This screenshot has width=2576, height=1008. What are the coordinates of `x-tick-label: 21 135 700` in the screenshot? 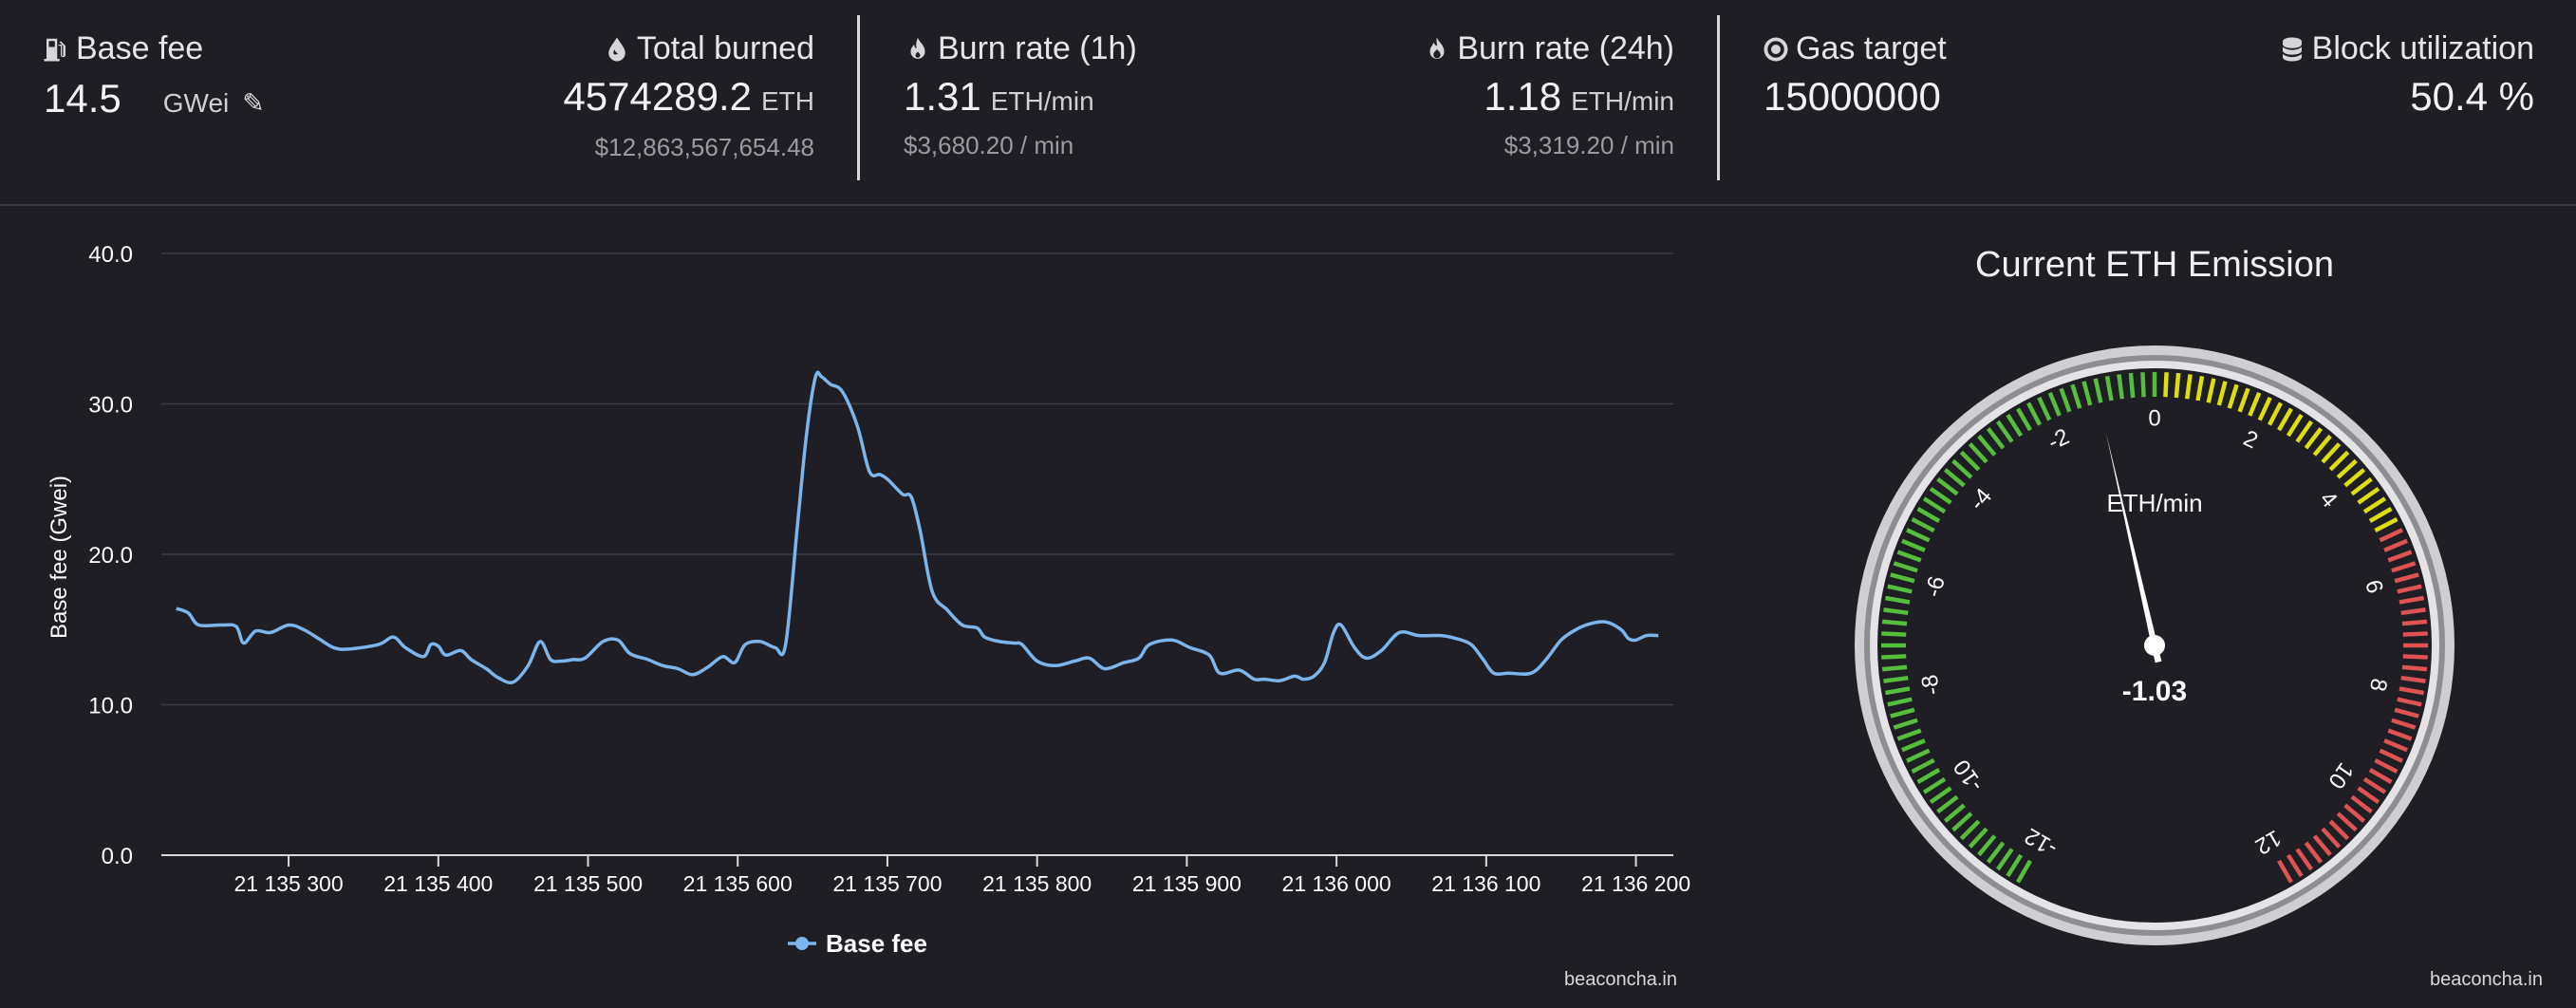 It's located at (887, 884).